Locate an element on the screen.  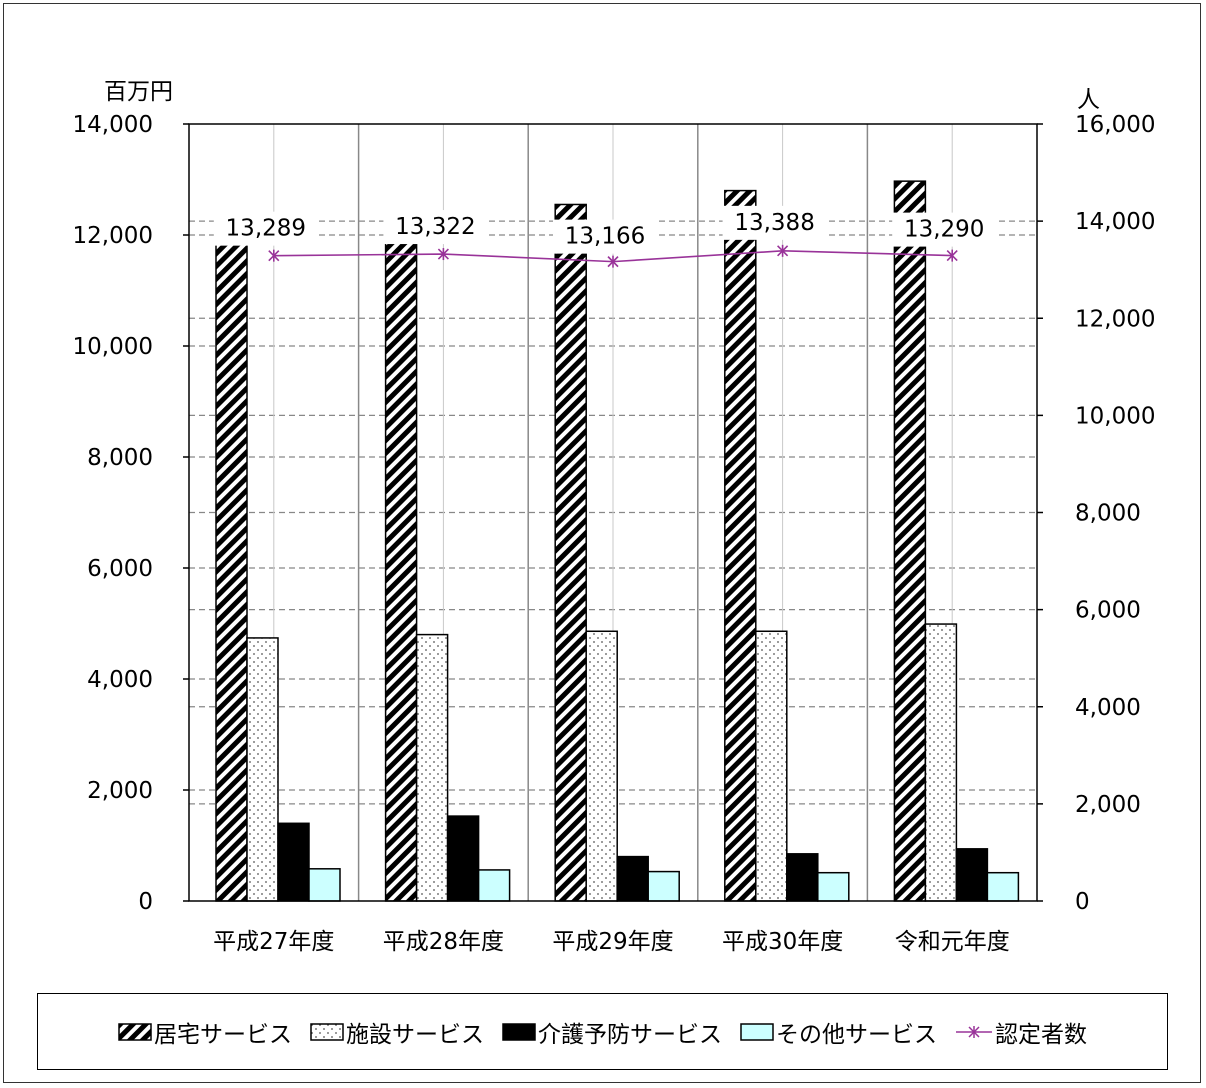
line-series is located at coordinates (613, 256).